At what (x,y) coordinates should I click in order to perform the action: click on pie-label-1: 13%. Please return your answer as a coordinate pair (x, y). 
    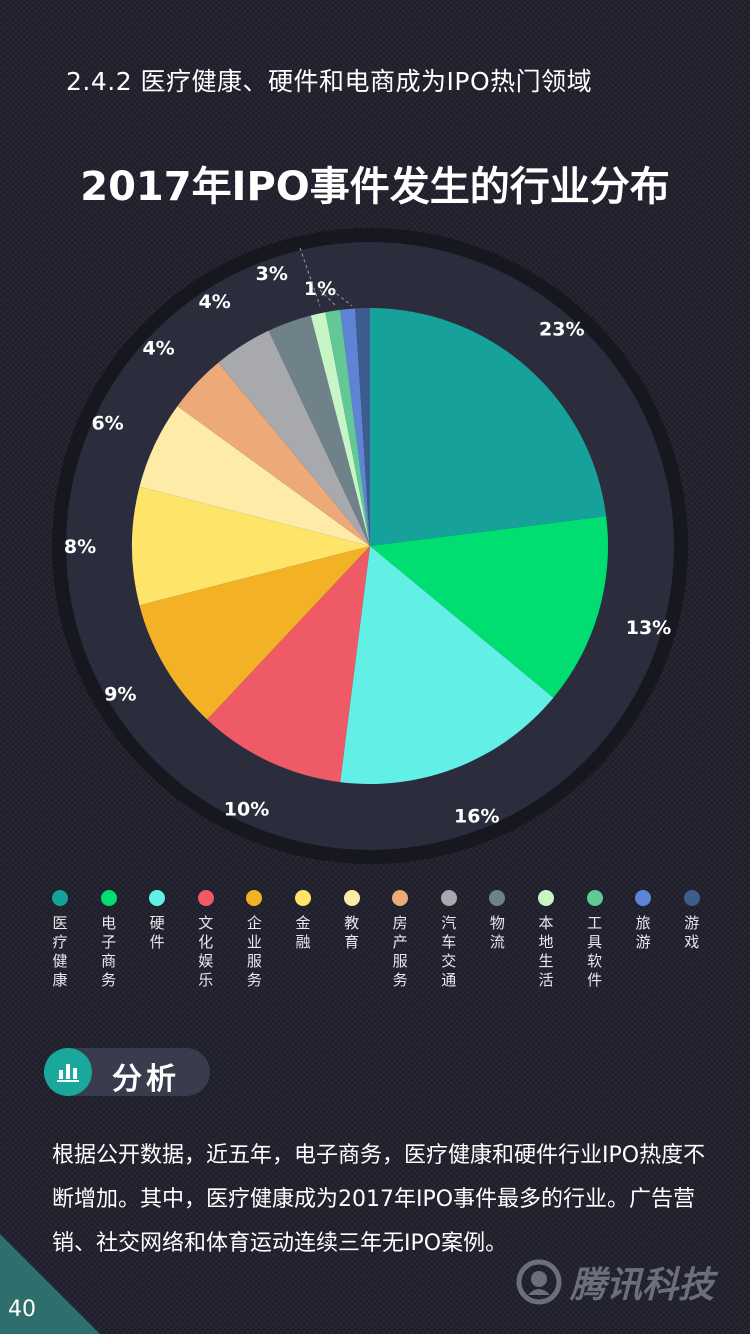
    Looking at the image, I should click on (648, 628).